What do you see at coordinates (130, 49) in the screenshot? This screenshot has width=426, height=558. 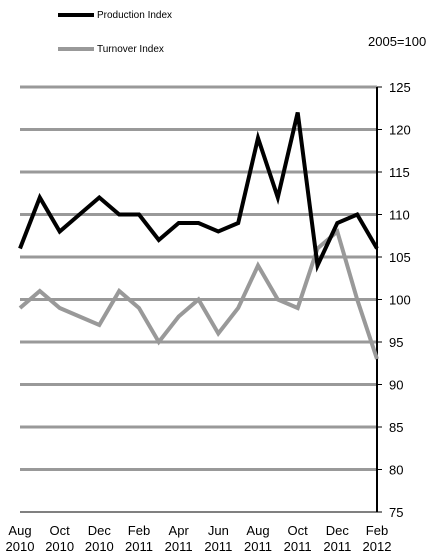 I see `legend-label-turnover: Turnover Index` at bounding box center [130, 49].